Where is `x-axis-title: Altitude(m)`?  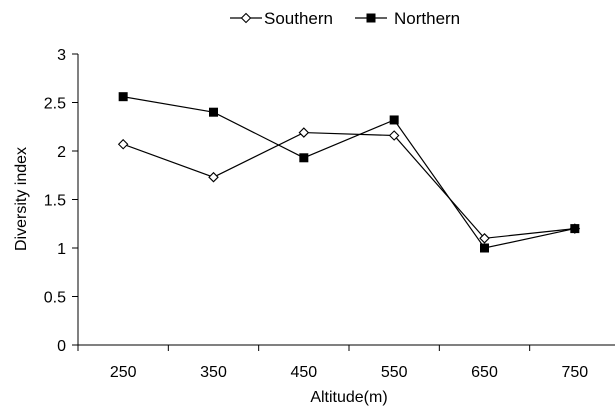 x-axis-title: Altitude(m) is located at coordinates (348, 397).